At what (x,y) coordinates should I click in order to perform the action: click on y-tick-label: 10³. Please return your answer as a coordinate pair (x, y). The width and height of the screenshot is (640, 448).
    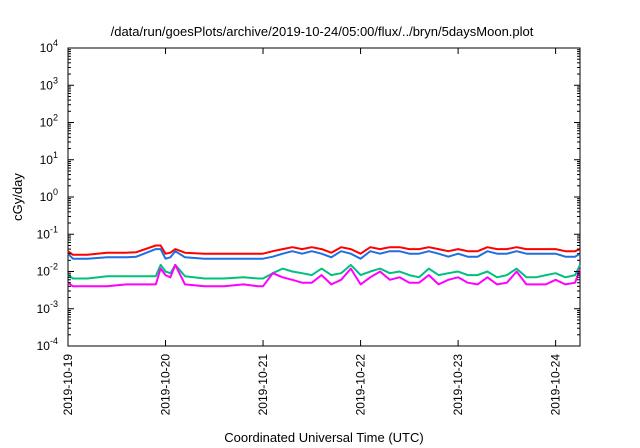
    Looking at the image, I should click on (49, 83).